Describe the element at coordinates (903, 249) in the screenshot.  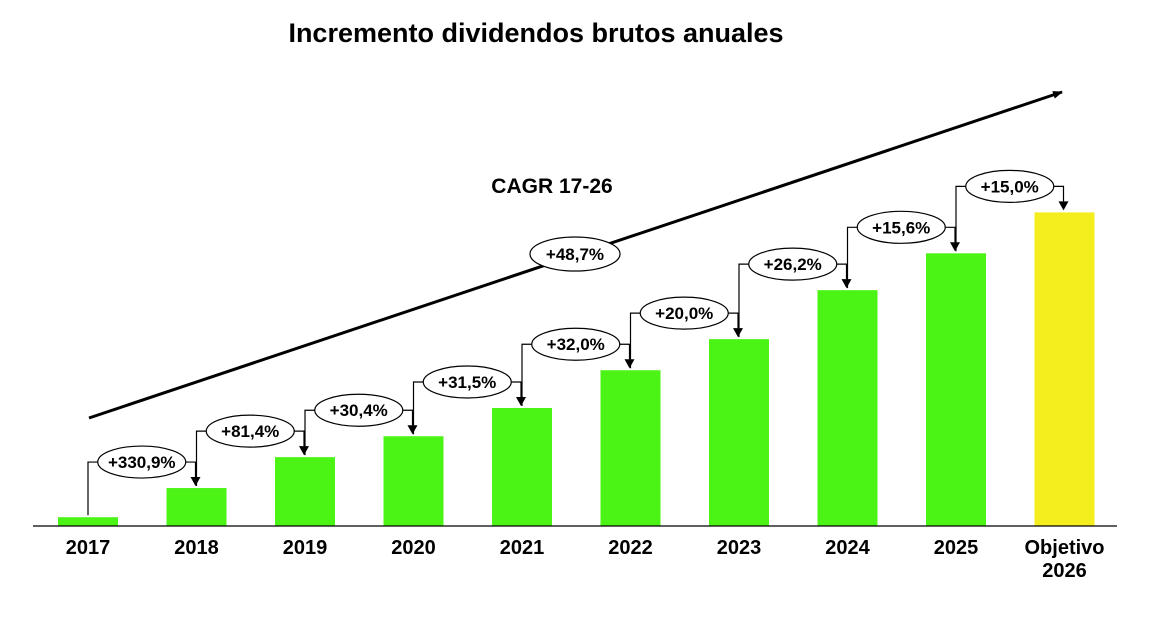
I see `change-annotation: +15,6%` at that location.